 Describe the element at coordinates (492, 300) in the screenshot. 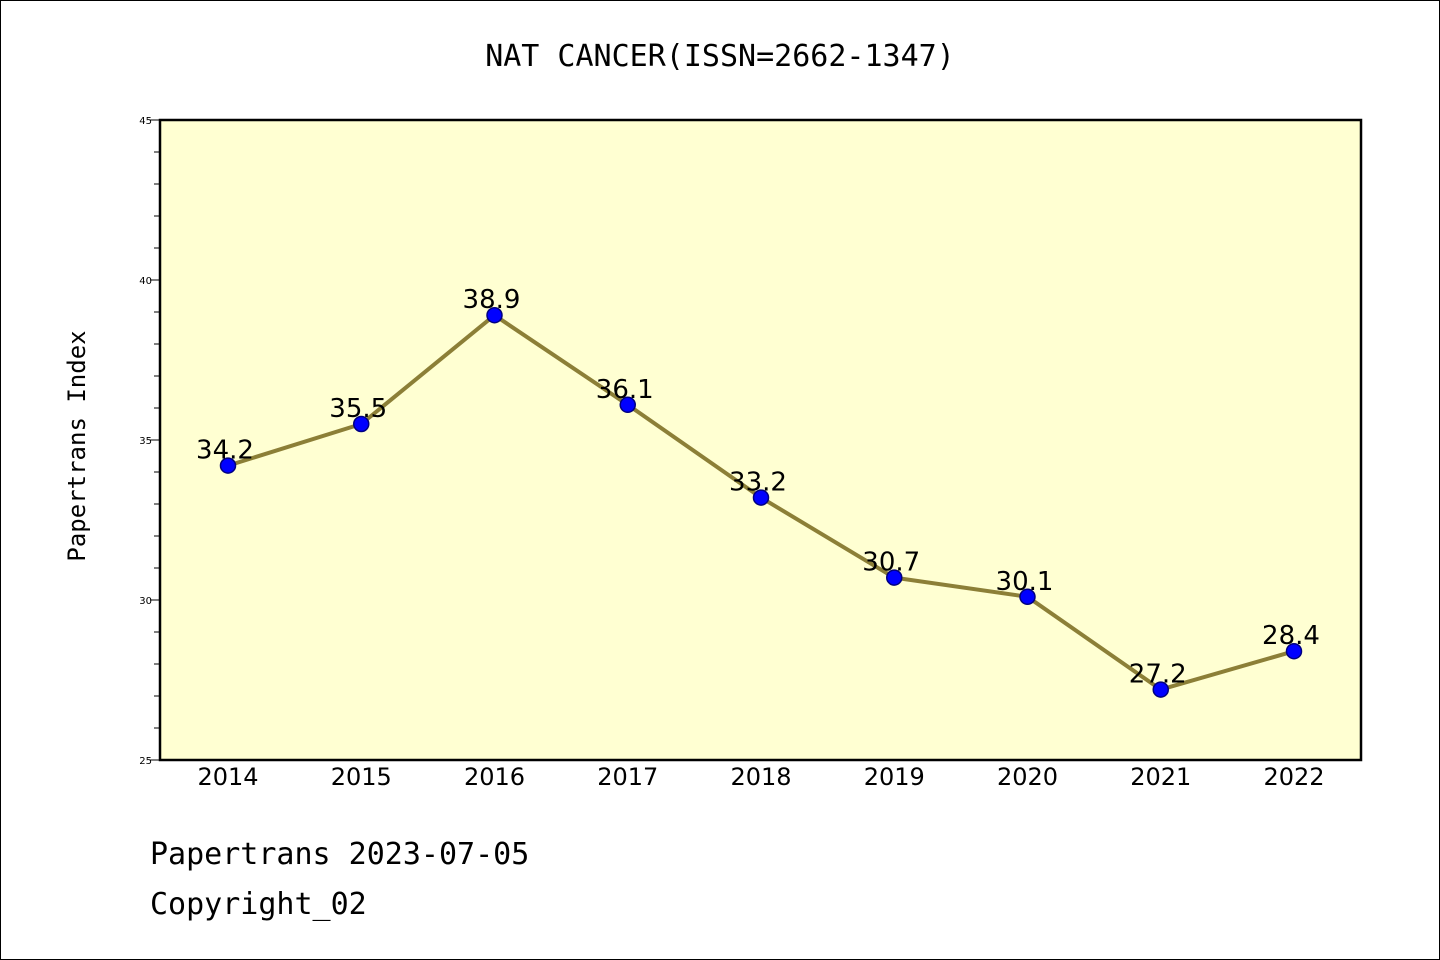

I see `data-label: 38.9` at that location.